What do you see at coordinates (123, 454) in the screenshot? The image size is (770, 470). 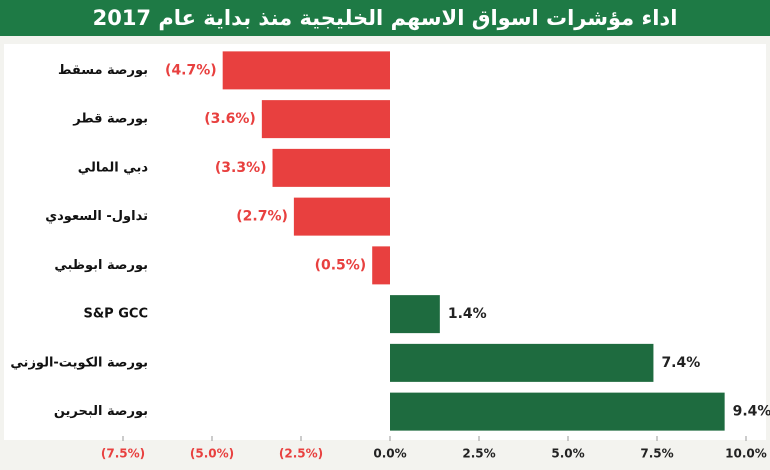 I see `x-tick-label: (7.5%)` at bounding box center [123, 454].